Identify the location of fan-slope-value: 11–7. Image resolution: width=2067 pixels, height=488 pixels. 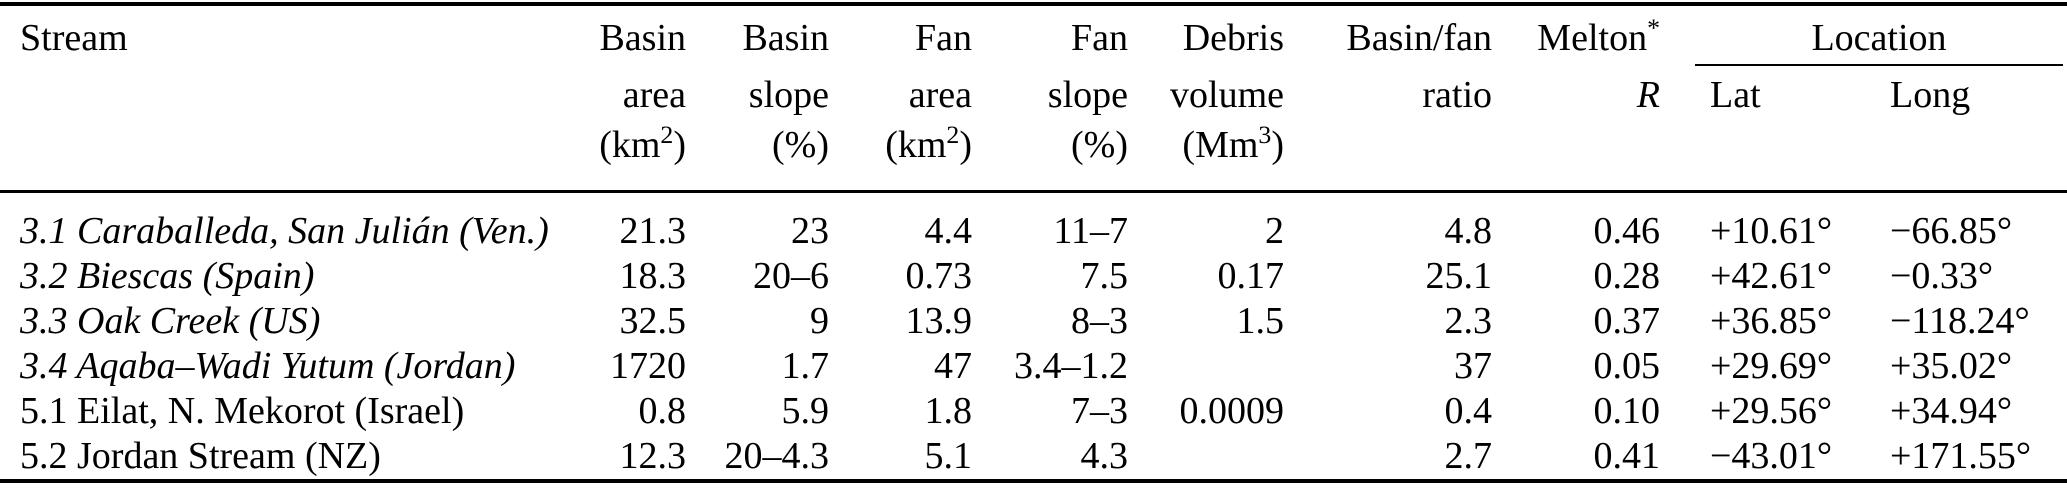
(1090, 231).